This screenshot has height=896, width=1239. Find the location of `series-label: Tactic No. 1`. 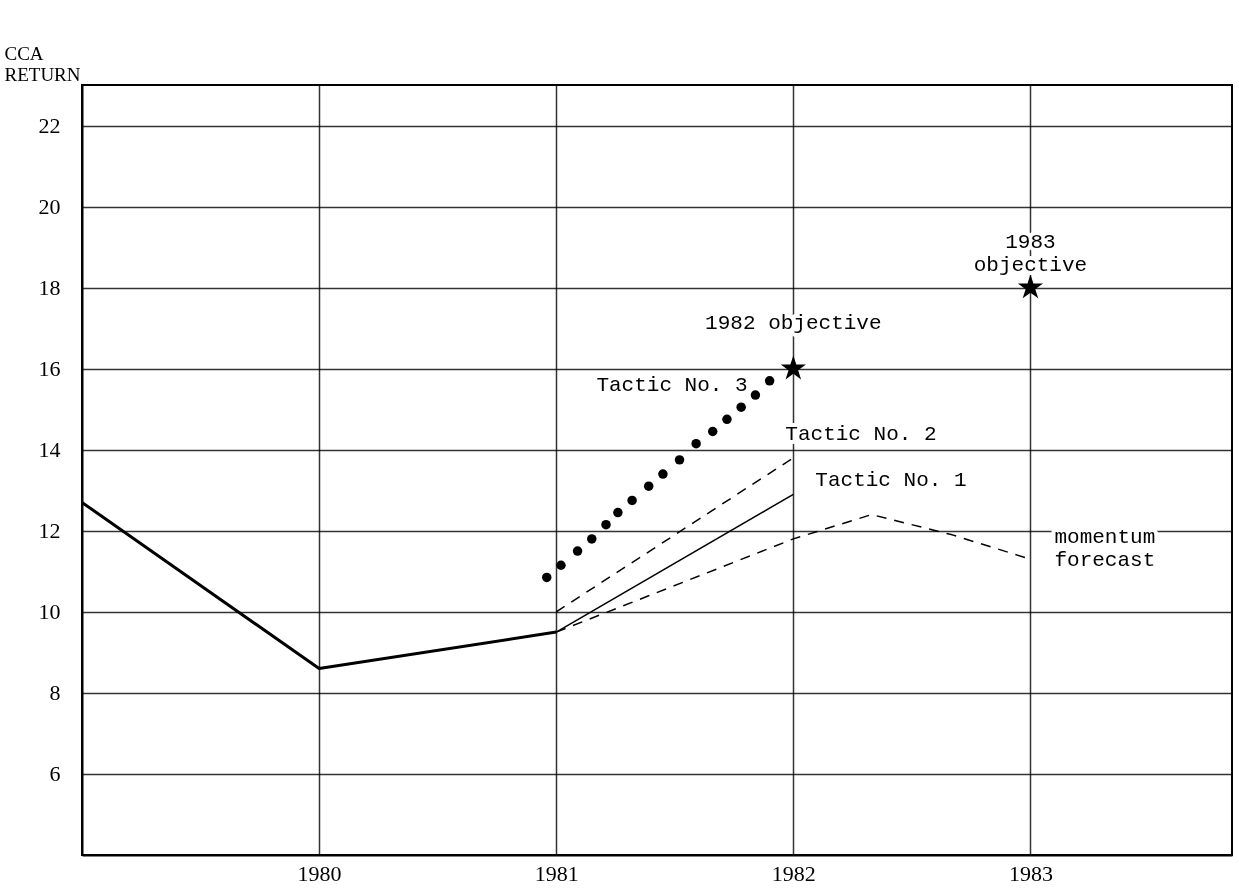

series-label: Tactic No. 1 is located at coordinates (891, 481).